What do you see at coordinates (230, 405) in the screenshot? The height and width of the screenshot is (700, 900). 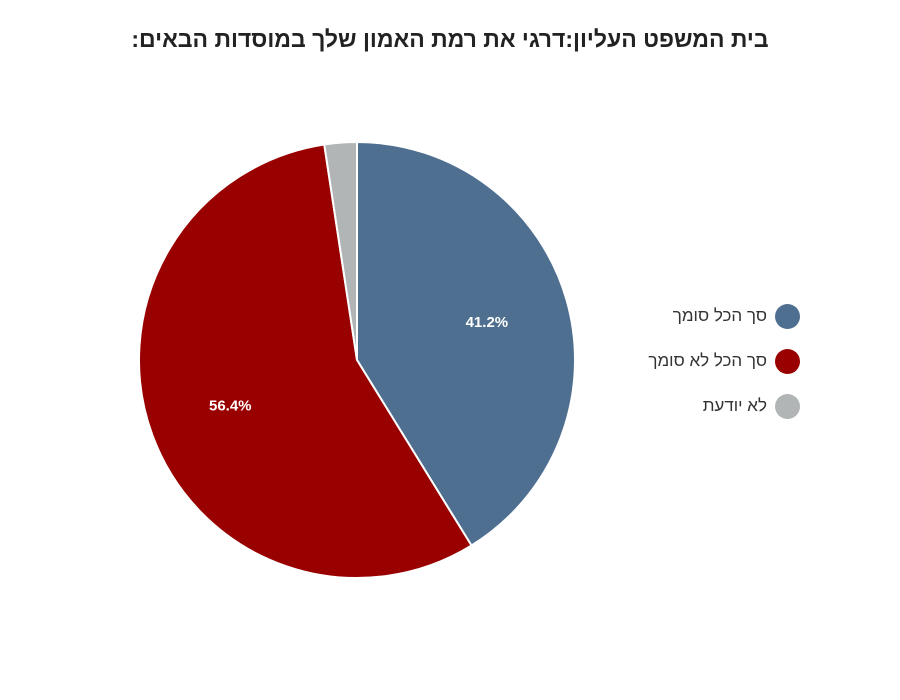 I see `data-label-1: 56.4%` at bounding box center [230, 405].